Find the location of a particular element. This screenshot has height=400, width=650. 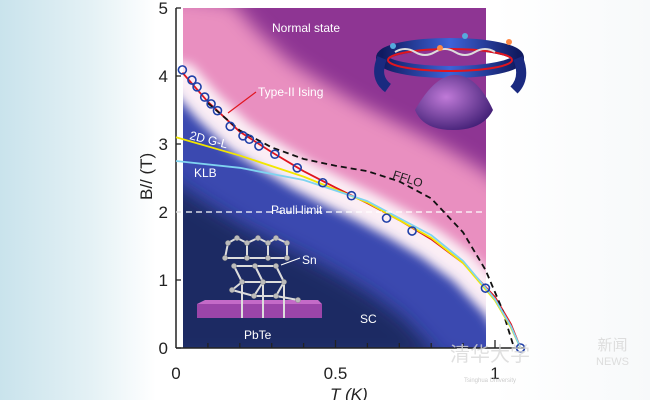

watermark-sub: Tsinghua University is located at coordinates (490, 381).